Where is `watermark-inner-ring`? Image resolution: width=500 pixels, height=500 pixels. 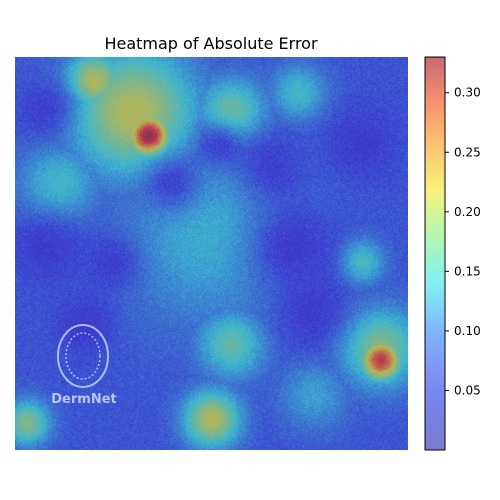
watermark-inner-ring is located at coordinates (83, 356).